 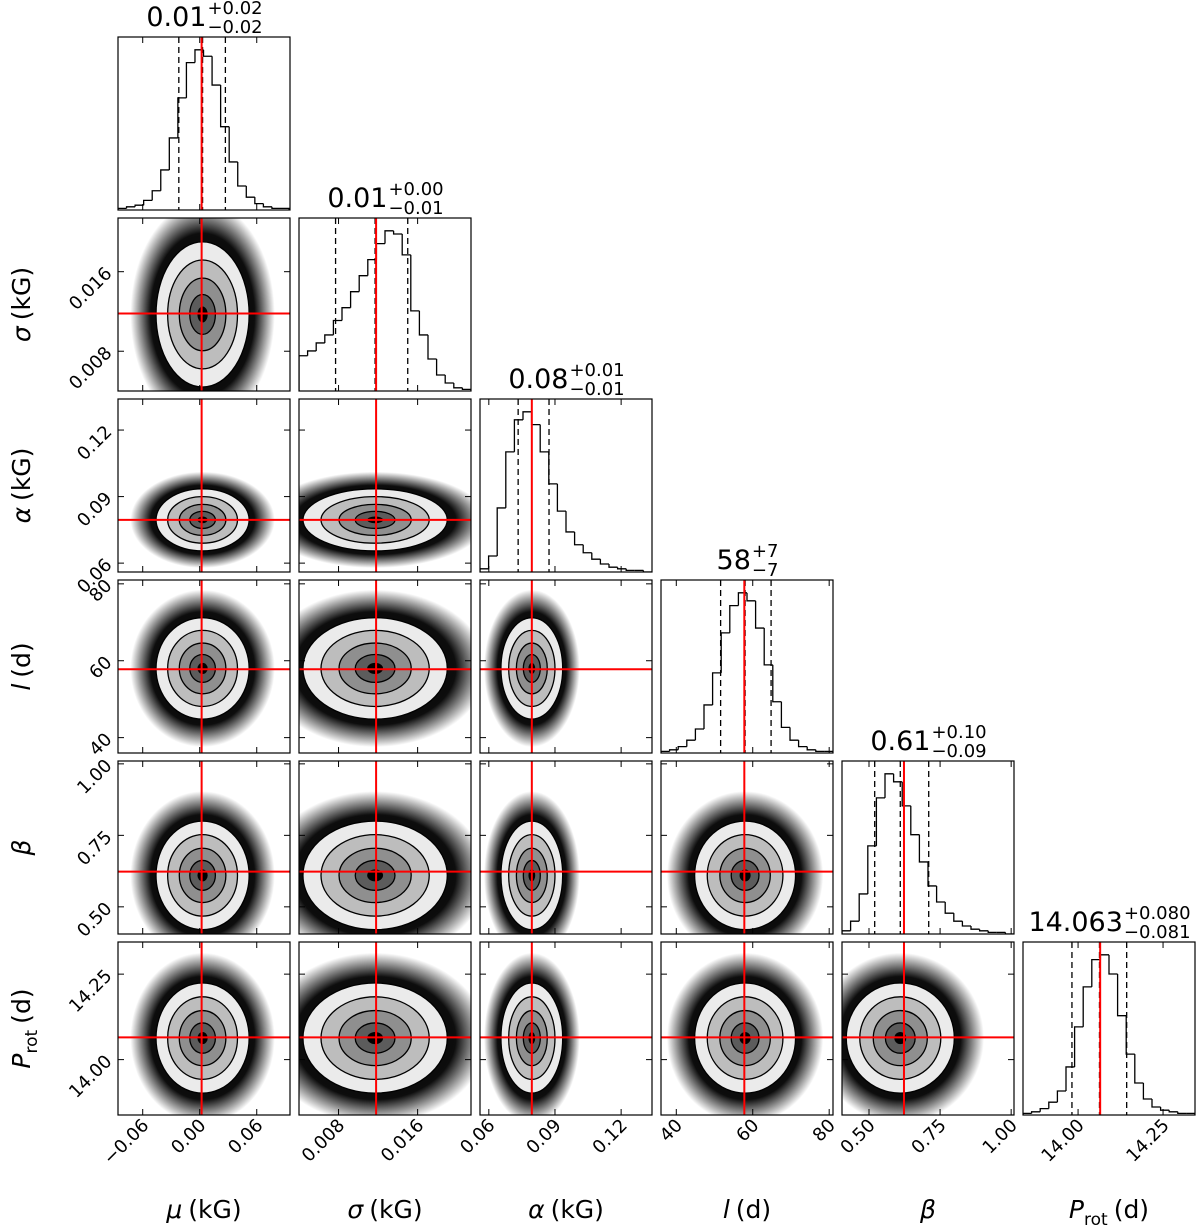 What do you see at coordinates (765, 551) in the screenshot?
I see `title-plus: +7` at bounding box center [765, 551].